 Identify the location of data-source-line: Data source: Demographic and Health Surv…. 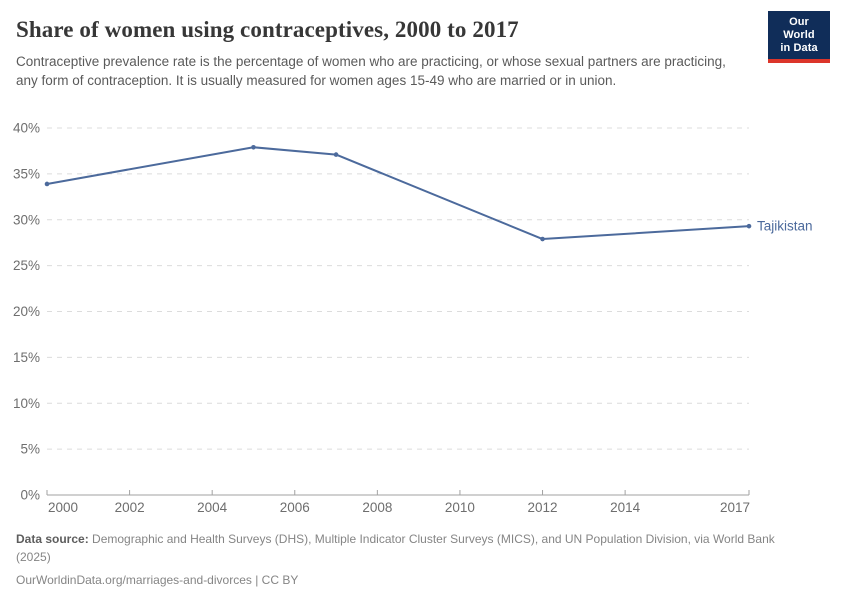
(405, 548).